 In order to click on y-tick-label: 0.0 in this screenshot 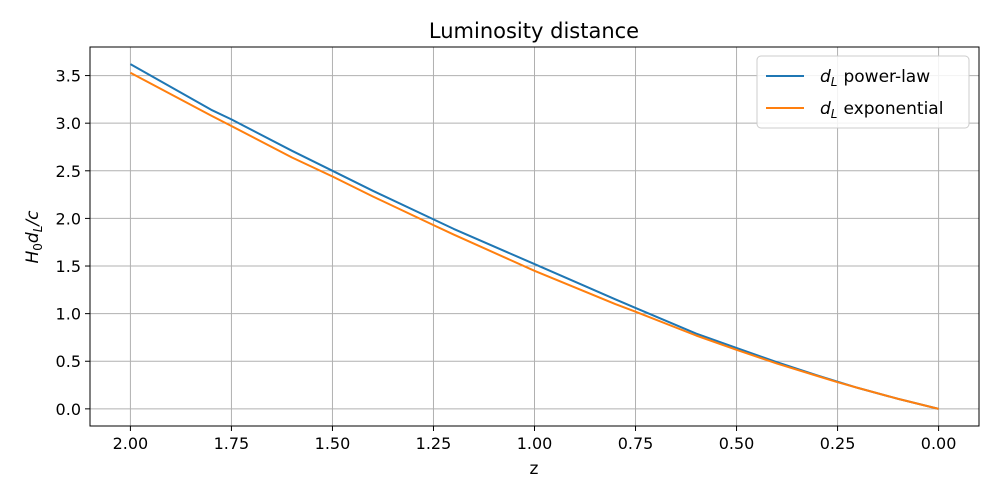, I will do `click(68, 409)`.